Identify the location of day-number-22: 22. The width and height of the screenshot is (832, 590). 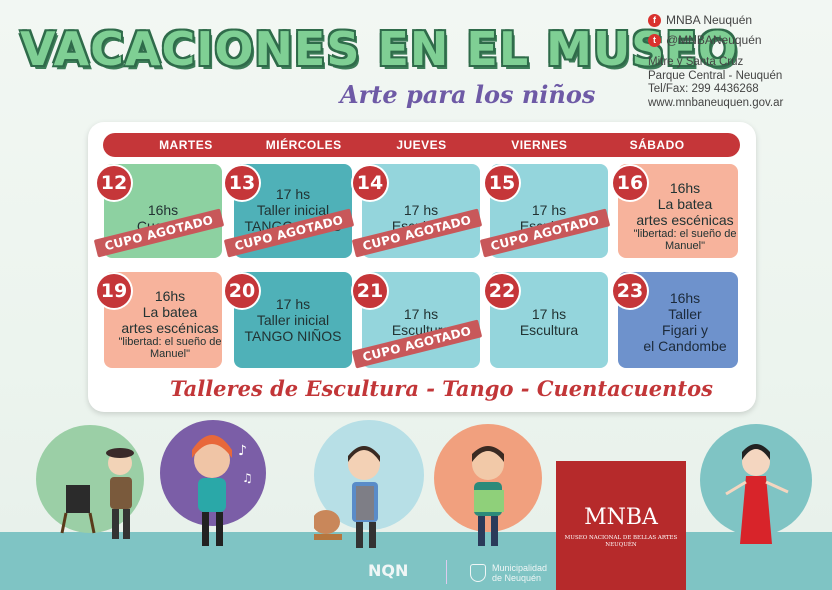
(502, 291).